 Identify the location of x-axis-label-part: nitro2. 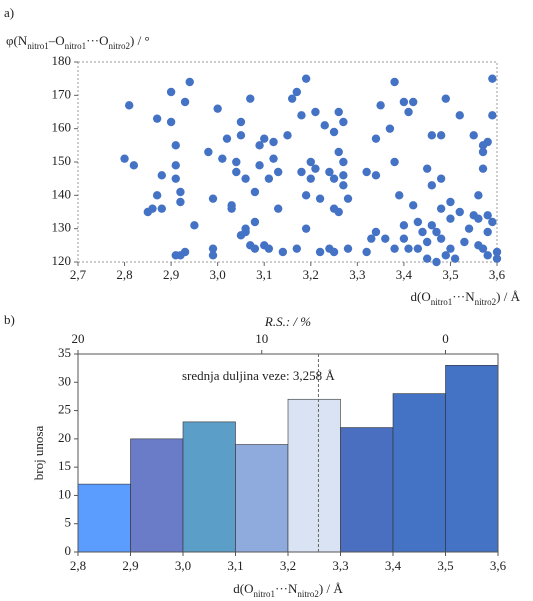
(308, 594).